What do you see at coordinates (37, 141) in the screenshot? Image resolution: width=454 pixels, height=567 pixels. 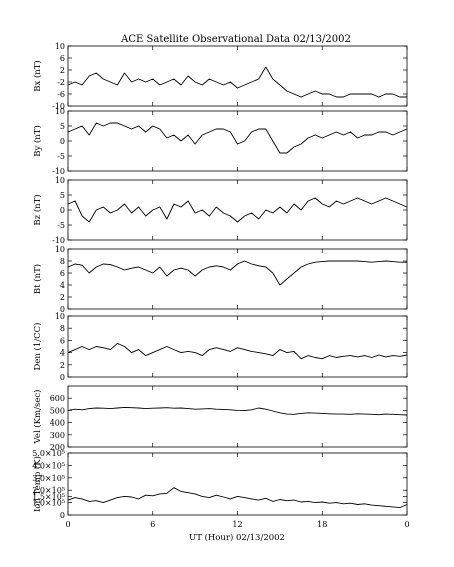 I see `y-axis-label: By (nT)` at bounding box center [37, 141].